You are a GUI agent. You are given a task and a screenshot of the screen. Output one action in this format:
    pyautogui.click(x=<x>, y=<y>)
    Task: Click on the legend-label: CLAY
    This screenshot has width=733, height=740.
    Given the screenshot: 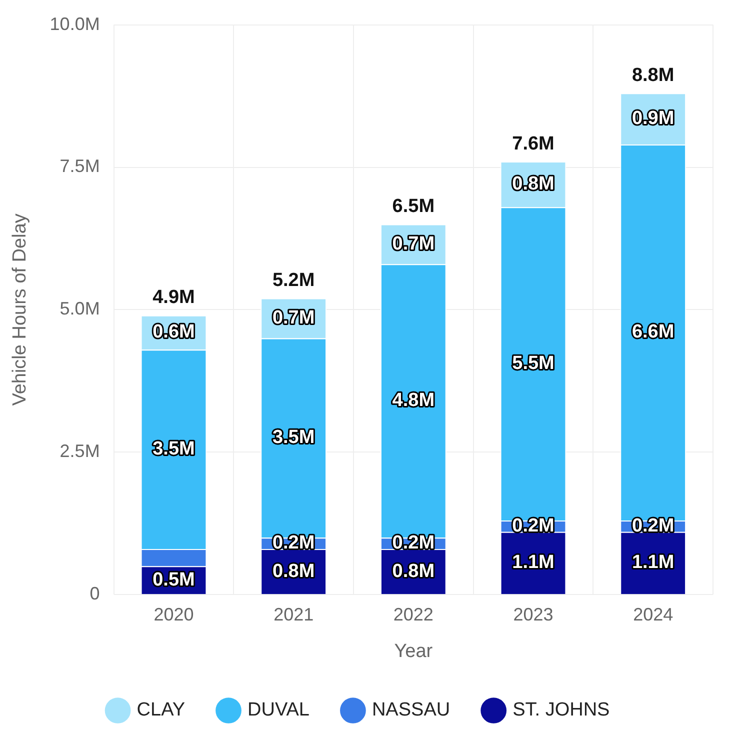 What is the action you would take?
    pyautogui.click(x=161, y=710)
    